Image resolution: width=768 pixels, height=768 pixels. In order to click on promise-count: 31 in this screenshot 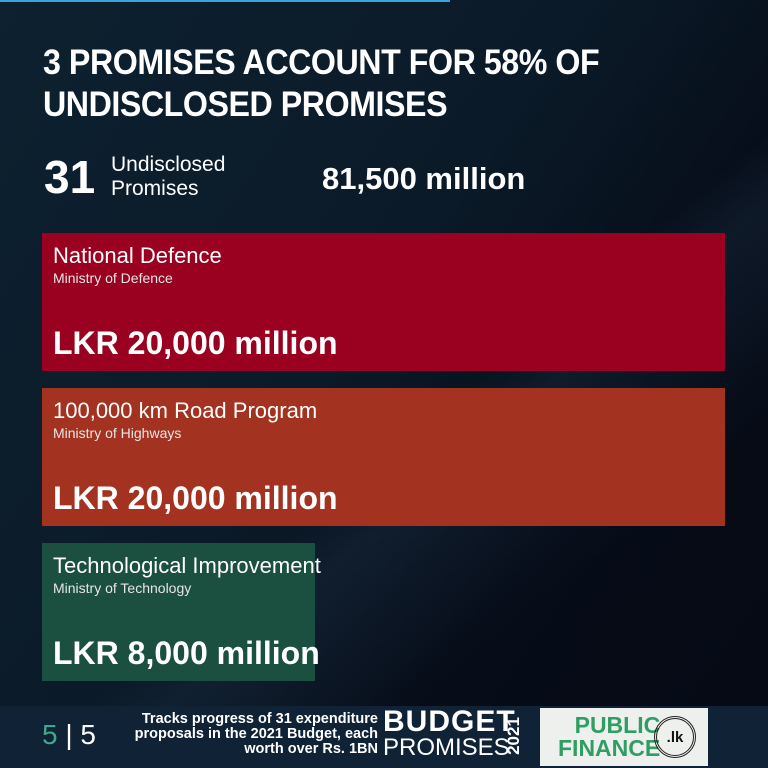, I will do `click(70, 177)`.